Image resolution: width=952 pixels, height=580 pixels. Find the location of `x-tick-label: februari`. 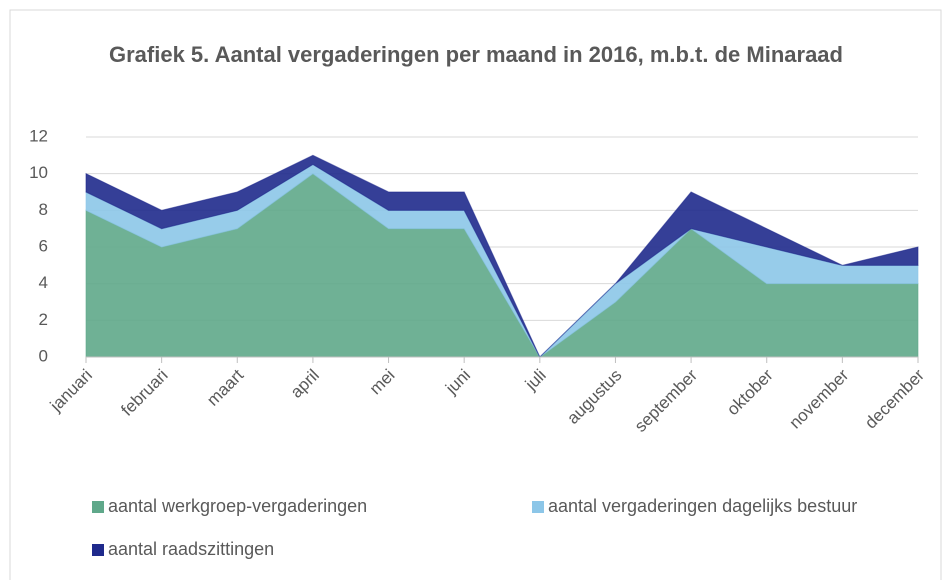

x-tick-label: februari is located at coordinates (144, 393).